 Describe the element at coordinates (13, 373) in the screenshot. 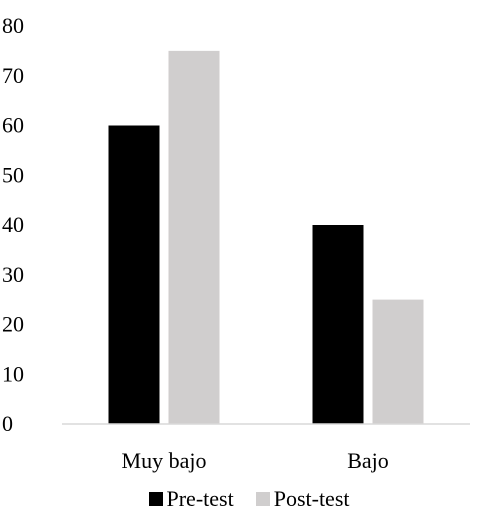

I see `y-tick-label: 10` at that location.